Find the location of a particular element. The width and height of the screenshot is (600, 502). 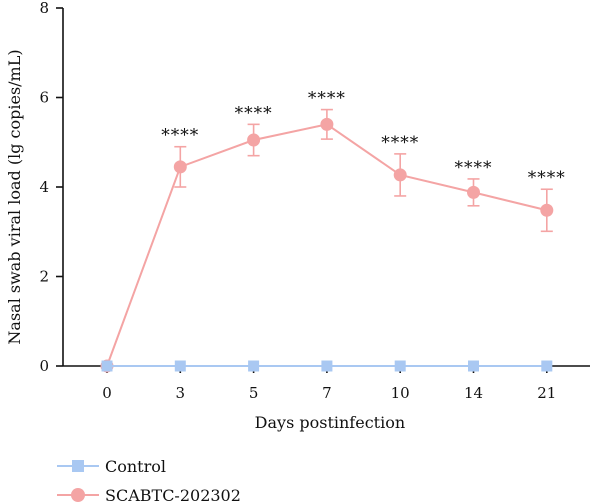

x-tick-label: 14 is located at coordinates (473, 393).